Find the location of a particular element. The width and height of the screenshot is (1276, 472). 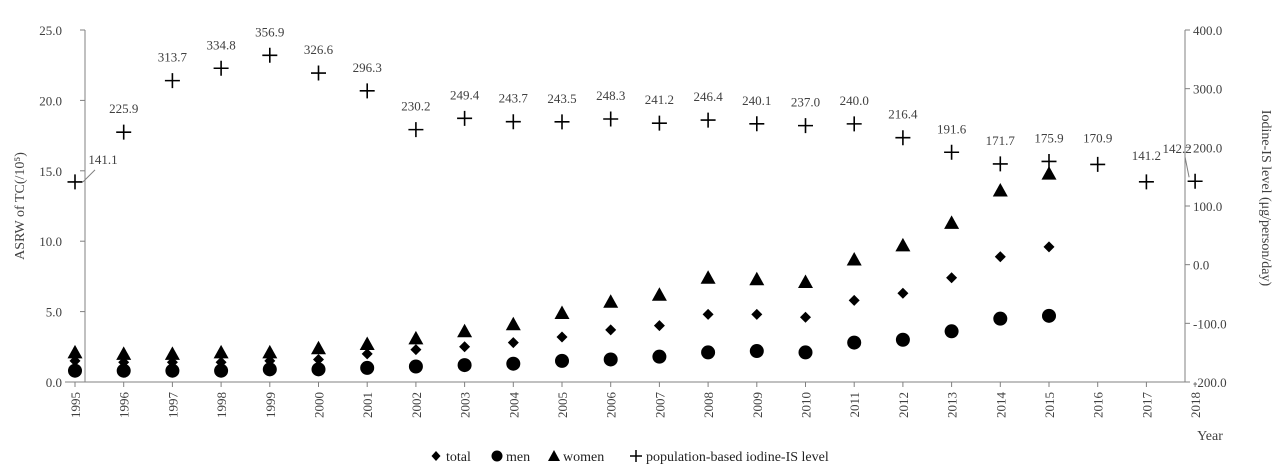

iodine-data-label: 170.9 is located at coordinates (1097, 137).